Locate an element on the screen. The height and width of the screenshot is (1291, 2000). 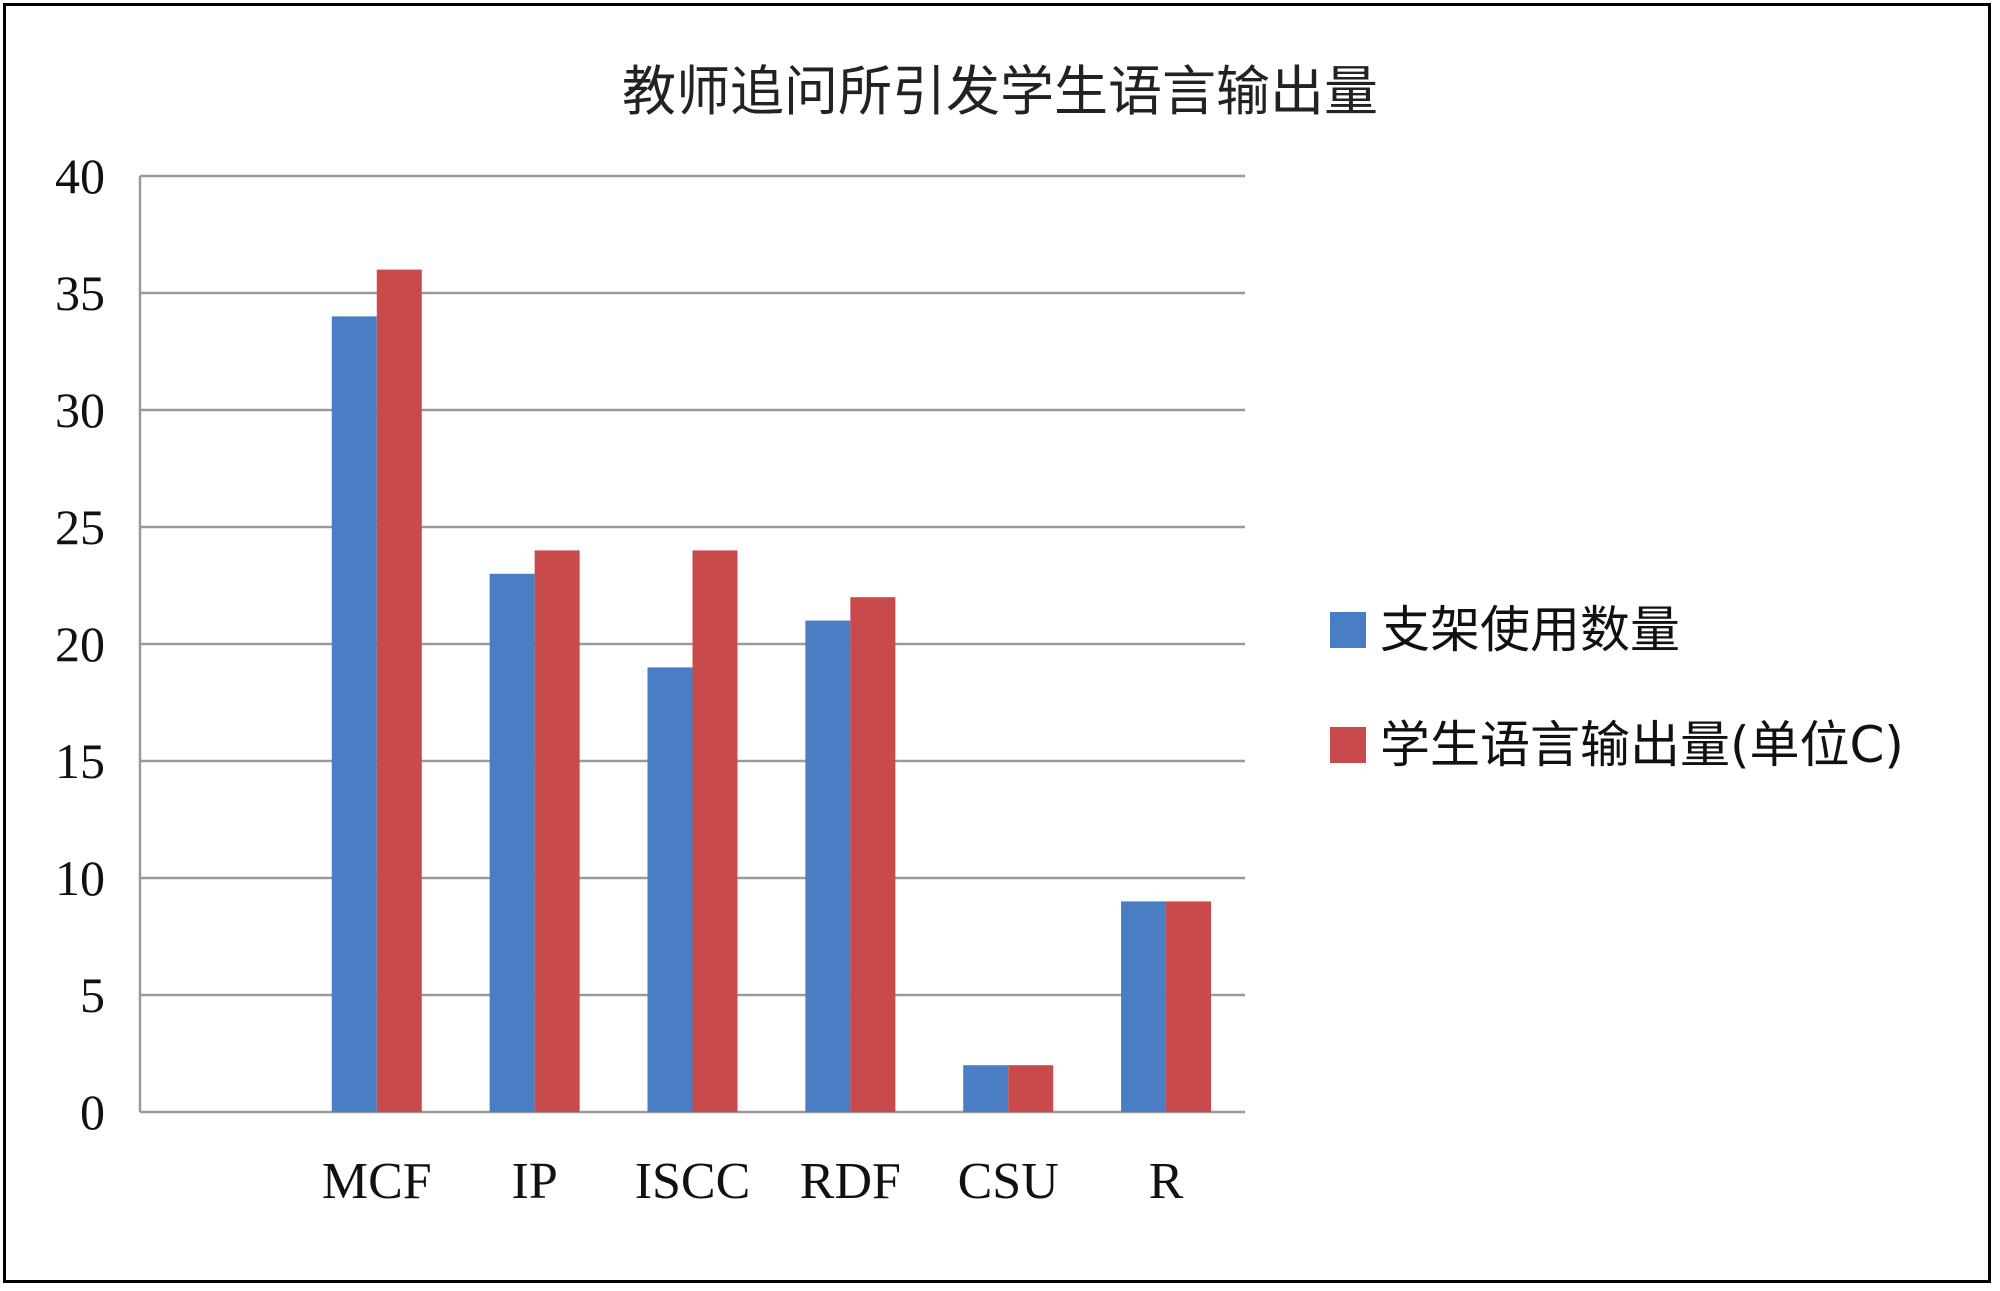
x-category-label: RDF is located at coordinates (850, 1181).